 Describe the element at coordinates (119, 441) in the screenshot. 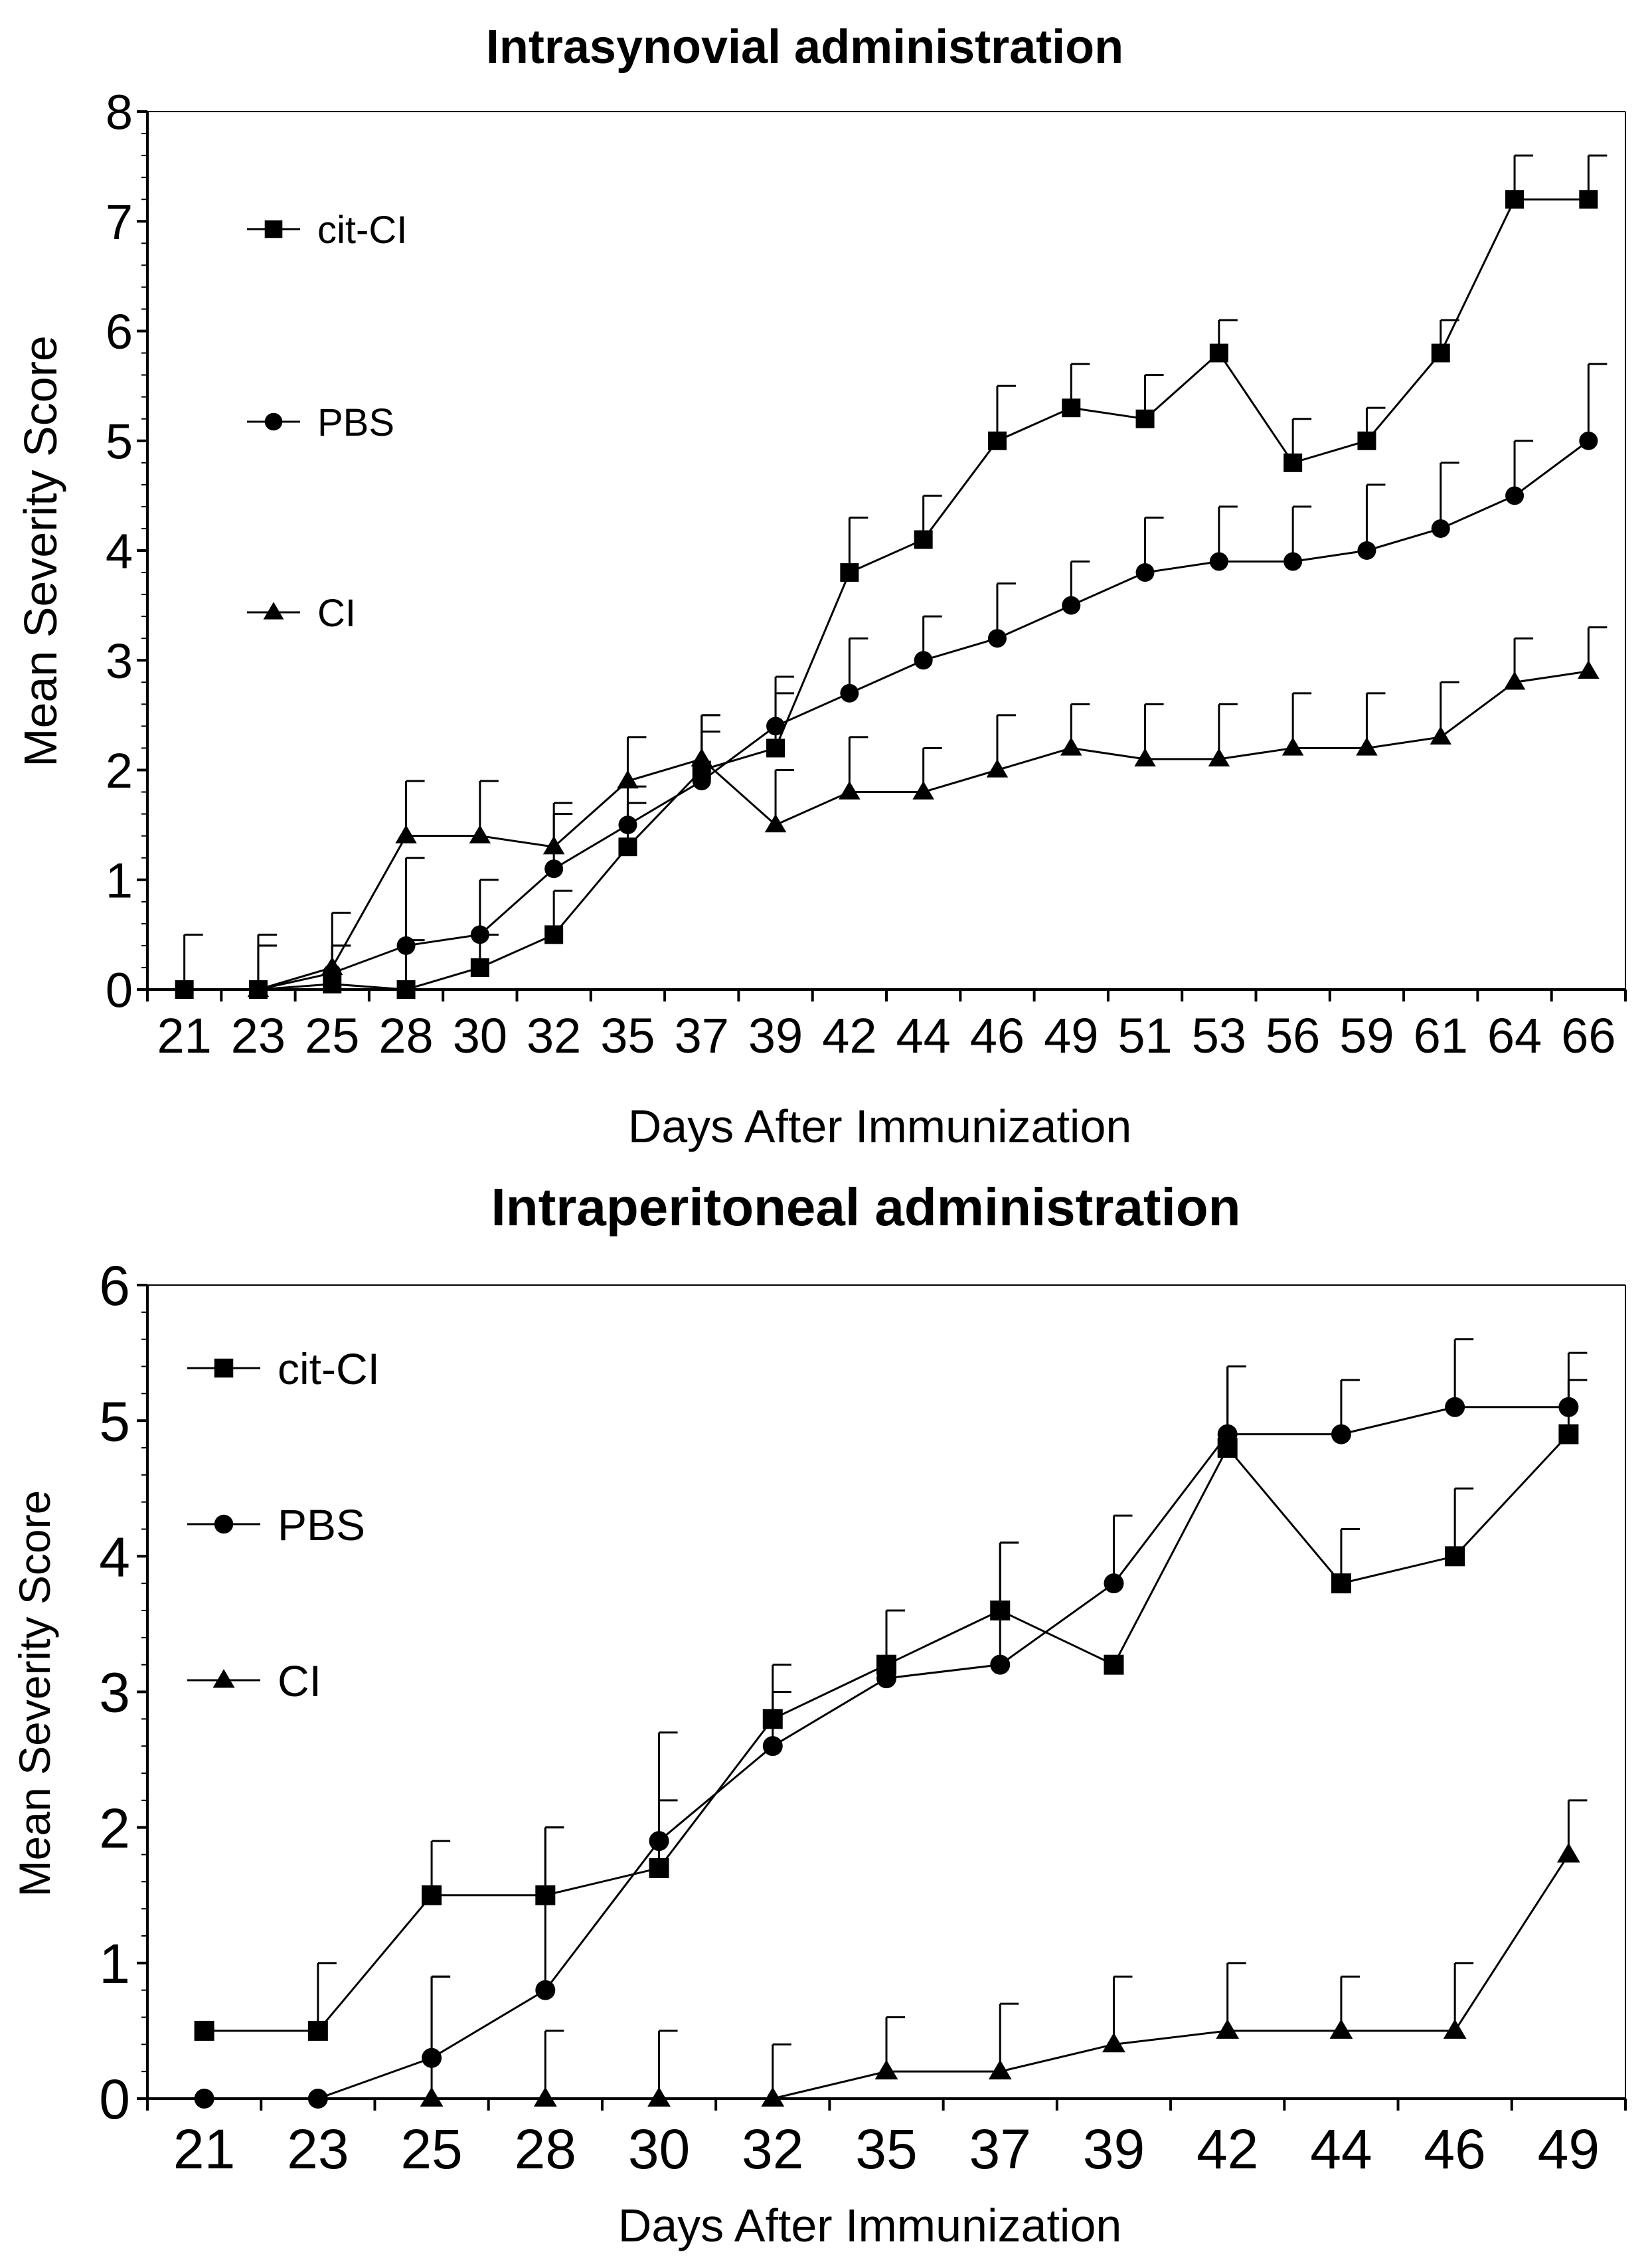

I see `y-tick-label: 5` at that location.